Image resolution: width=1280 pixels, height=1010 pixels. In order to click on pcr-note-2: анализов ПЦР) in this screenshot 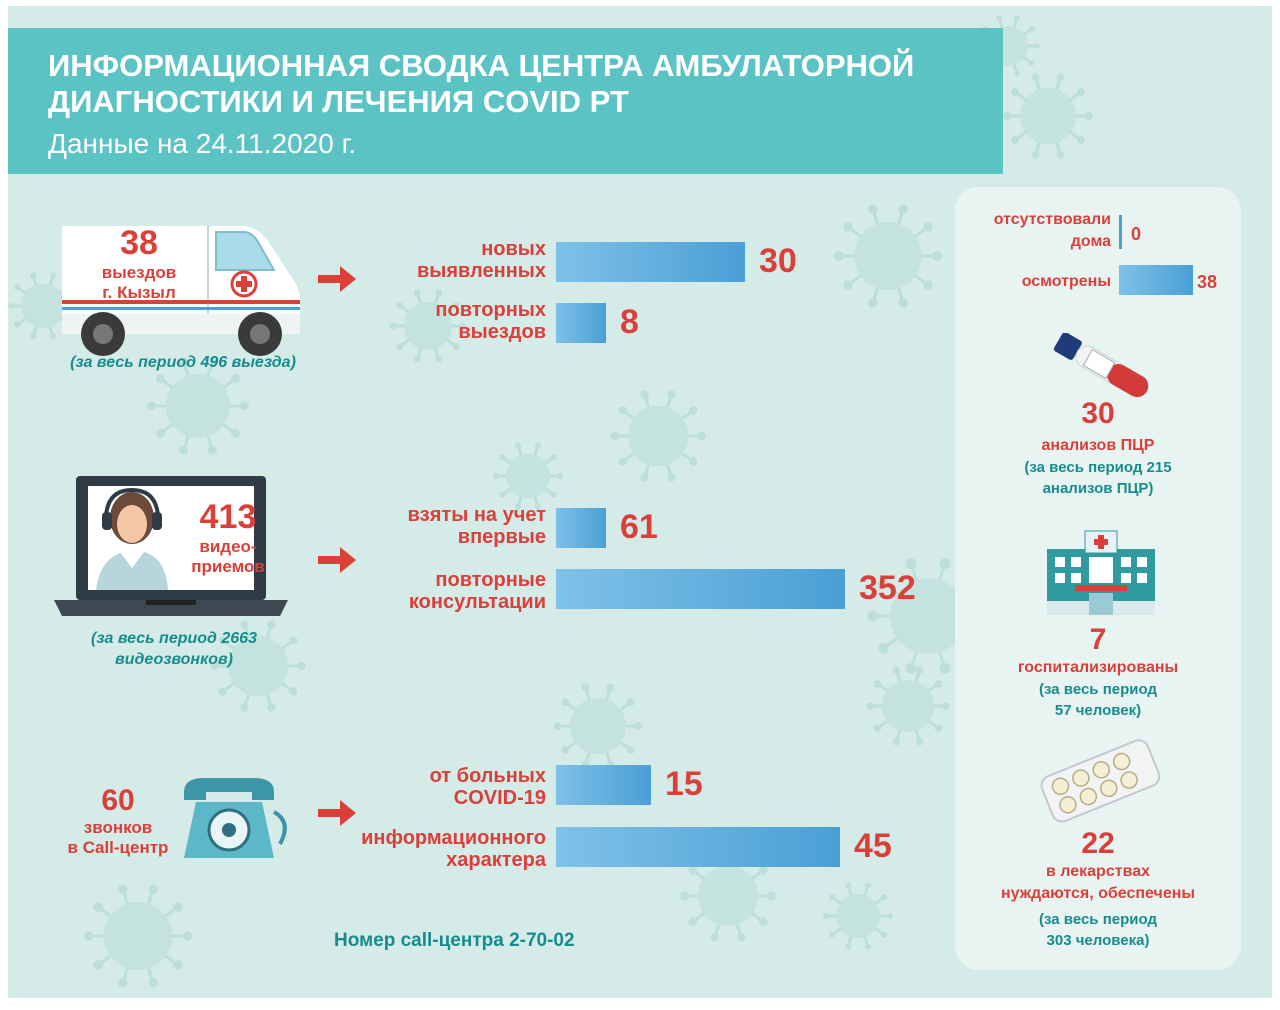, I will do `click(1098, 488)`.